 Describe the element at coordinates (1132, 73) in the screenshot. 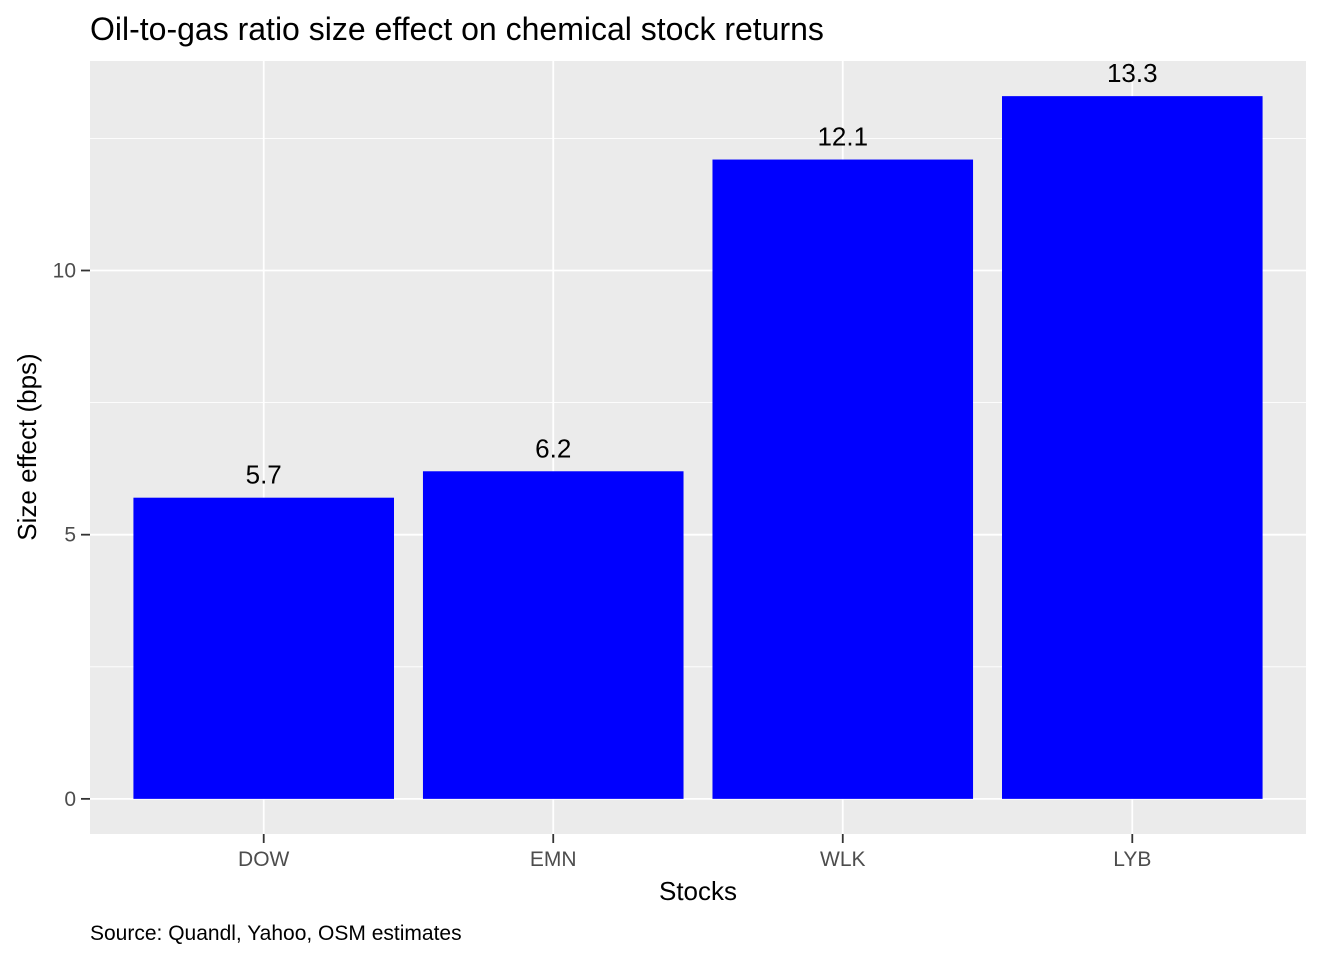

I see `data-label-lyb: 13.3` at that location.